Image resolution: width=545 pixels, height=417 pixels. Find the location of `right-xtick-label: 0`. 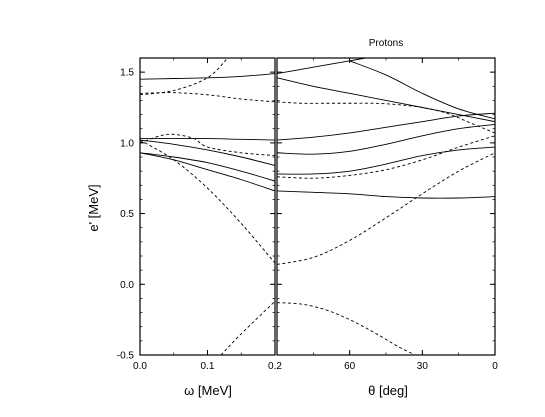

right-xtick-label: 0 is located at coordinates (495, 366).